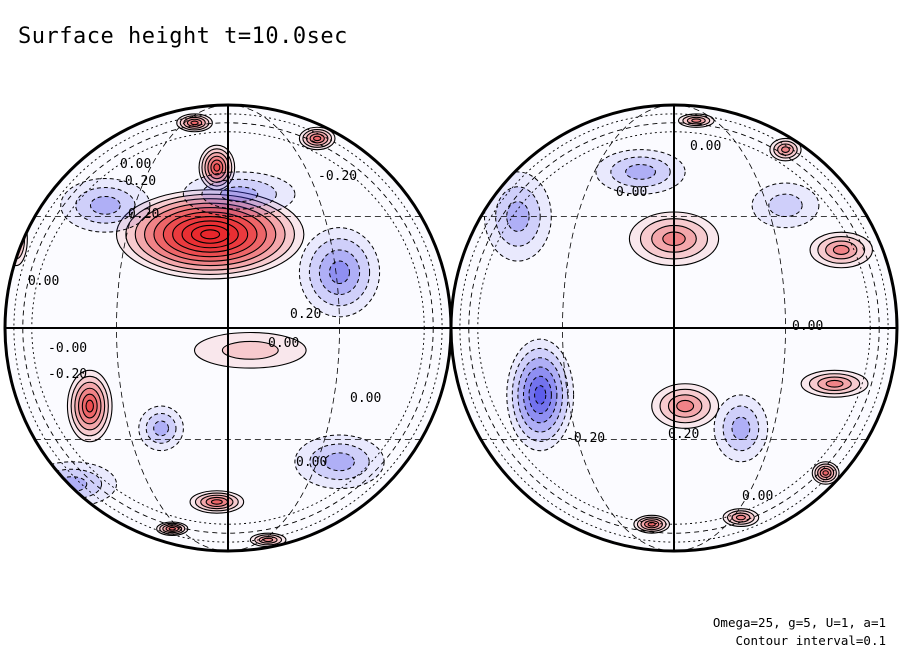 The width and height of the screenshot is (904, 654). Describe the element at coordinates (183, 36) in the screenshot. I see `chart-title: Surface height t=10.0sec` at that location.